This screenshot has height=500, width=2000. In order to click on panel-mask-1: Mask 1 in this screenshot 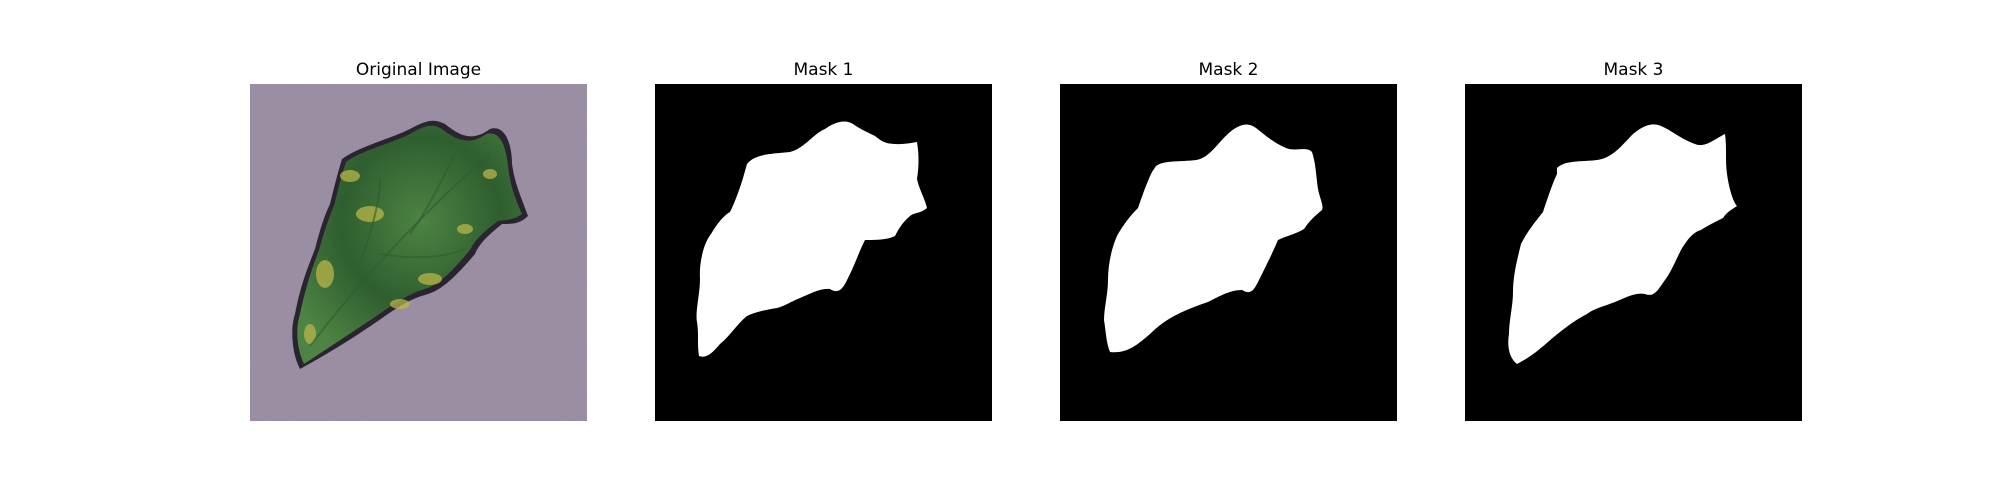, I will do `click(823, 239)`.